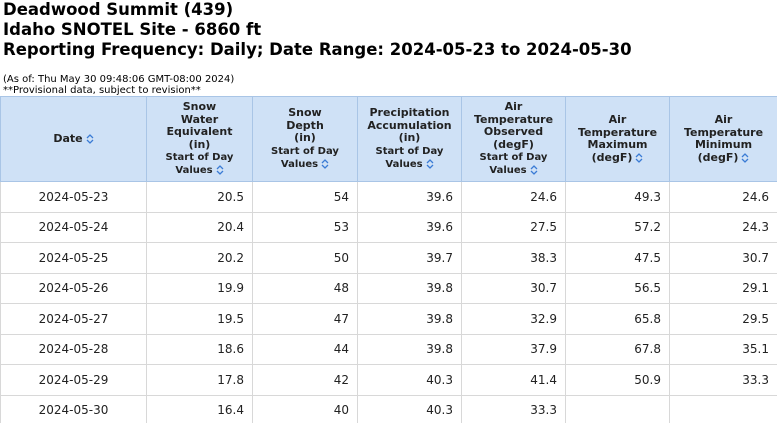 The width and height of the screenshot is (777, 423). I want to click on table-cell: 2024-05-24, so click(73, 227).